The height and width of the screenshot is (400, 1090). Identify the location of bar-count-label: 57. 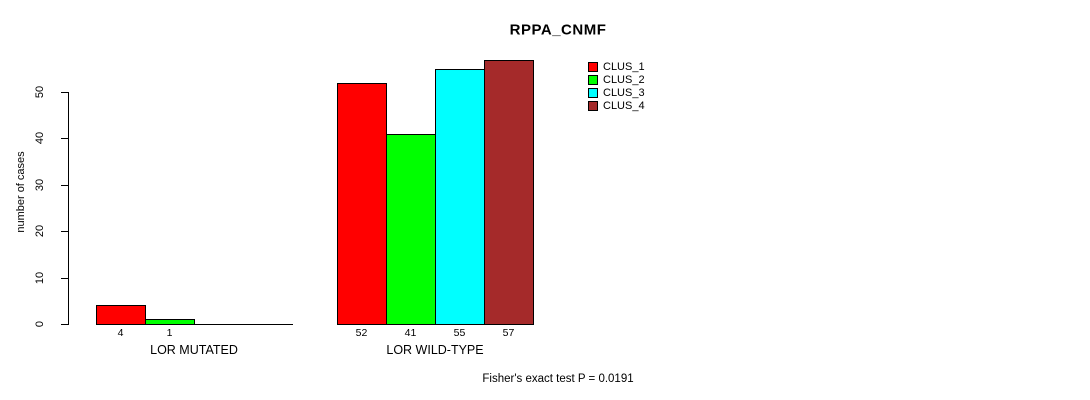
(508, 333).